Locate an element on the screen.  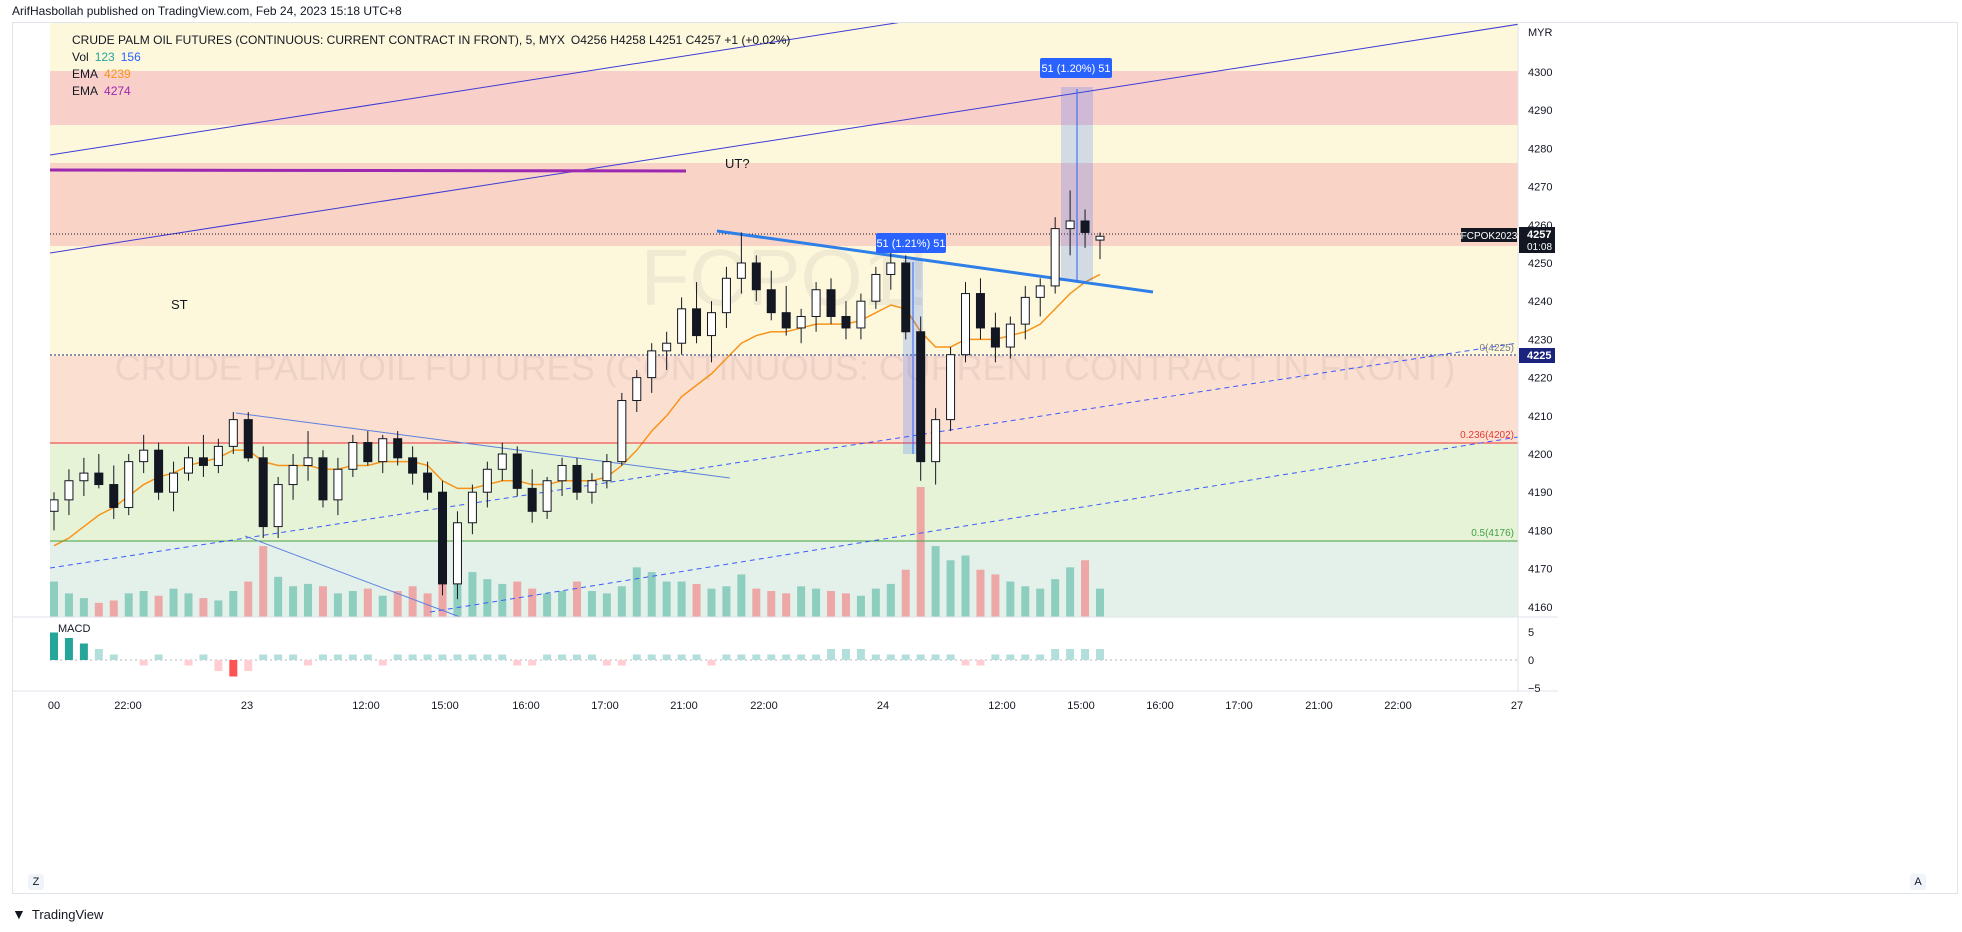
price-tick: 4200 is located at coordinates (1540, 455).